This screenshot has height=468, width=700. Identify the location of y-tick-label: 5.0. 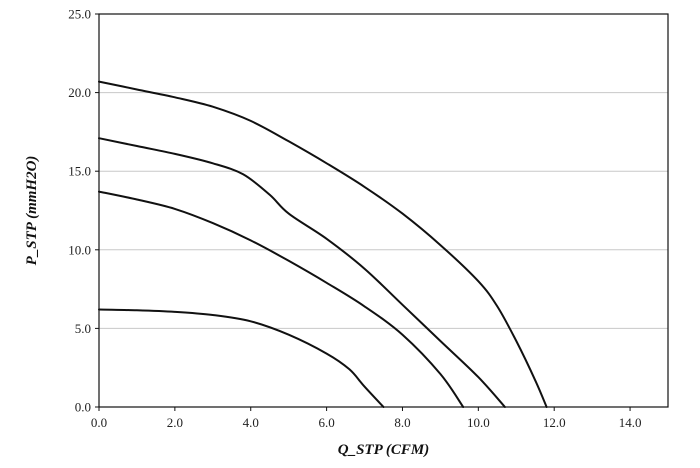
(83, 328).